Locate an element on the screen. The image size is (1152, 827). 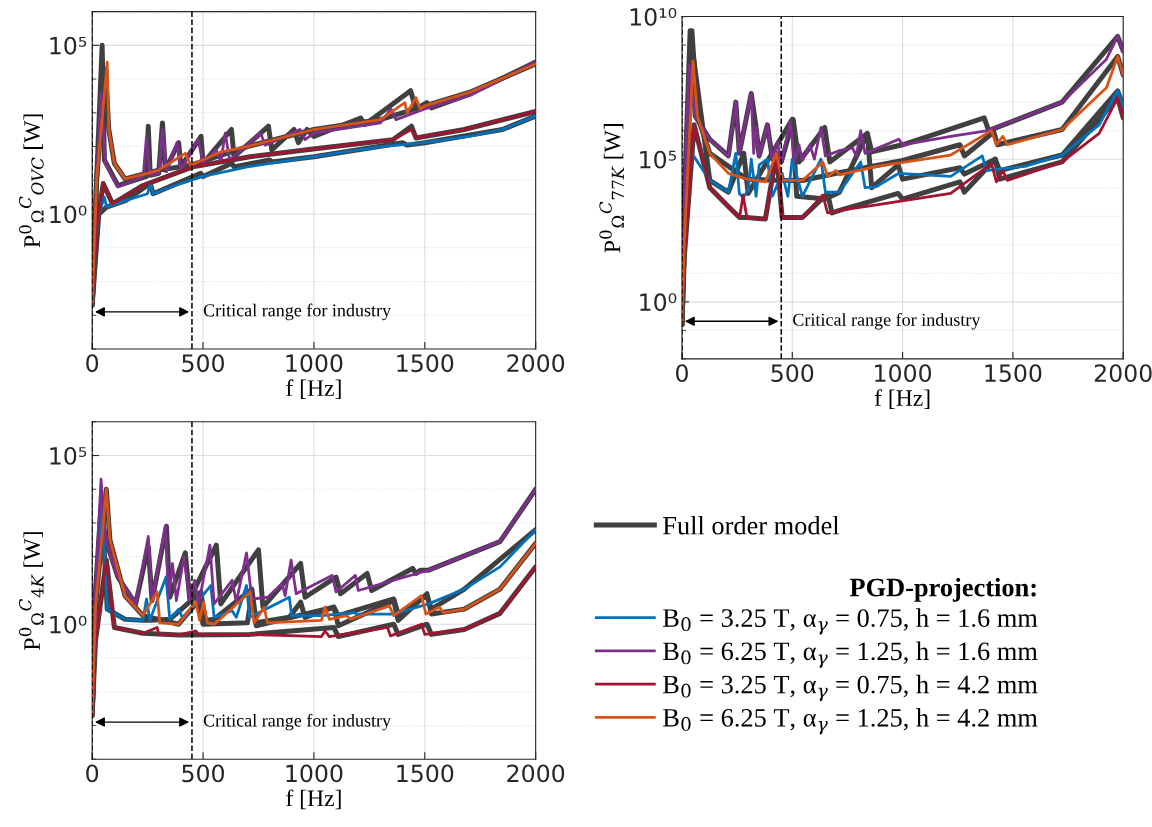
y-axis-title: P$^{0}$$_{Ω}$$^{C}$$_{4K}$ [W] is located at coordinates (31, 591).